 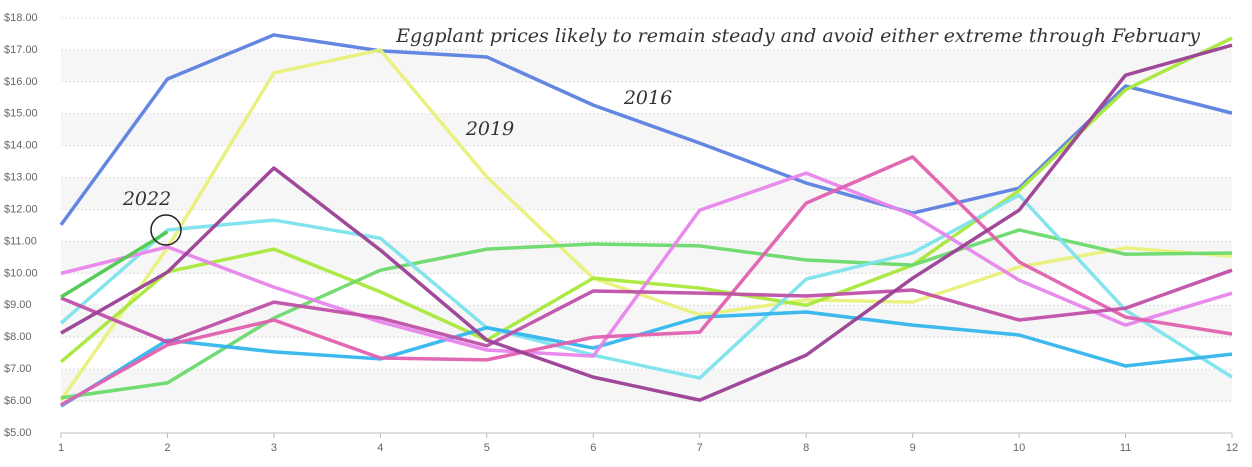 I want to click on x-tick-label: 6, so click(x=593, y=448).